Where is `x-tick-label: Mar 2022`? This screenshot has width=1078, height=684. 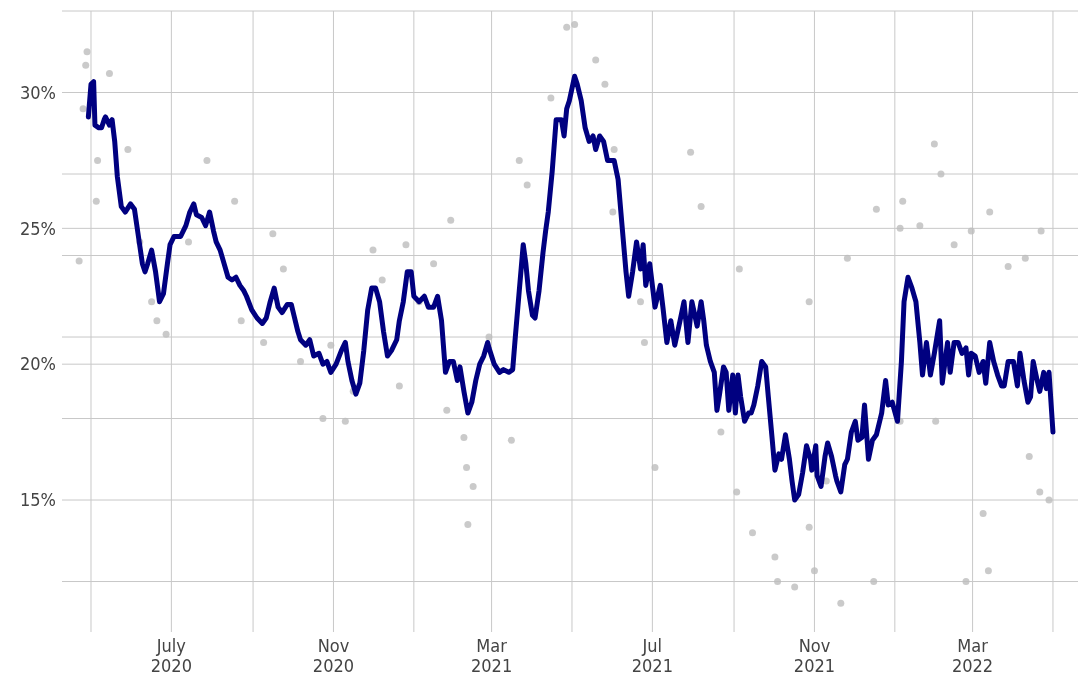 x-tick-label: Mar 2022 is located at coordinates (972, 655).